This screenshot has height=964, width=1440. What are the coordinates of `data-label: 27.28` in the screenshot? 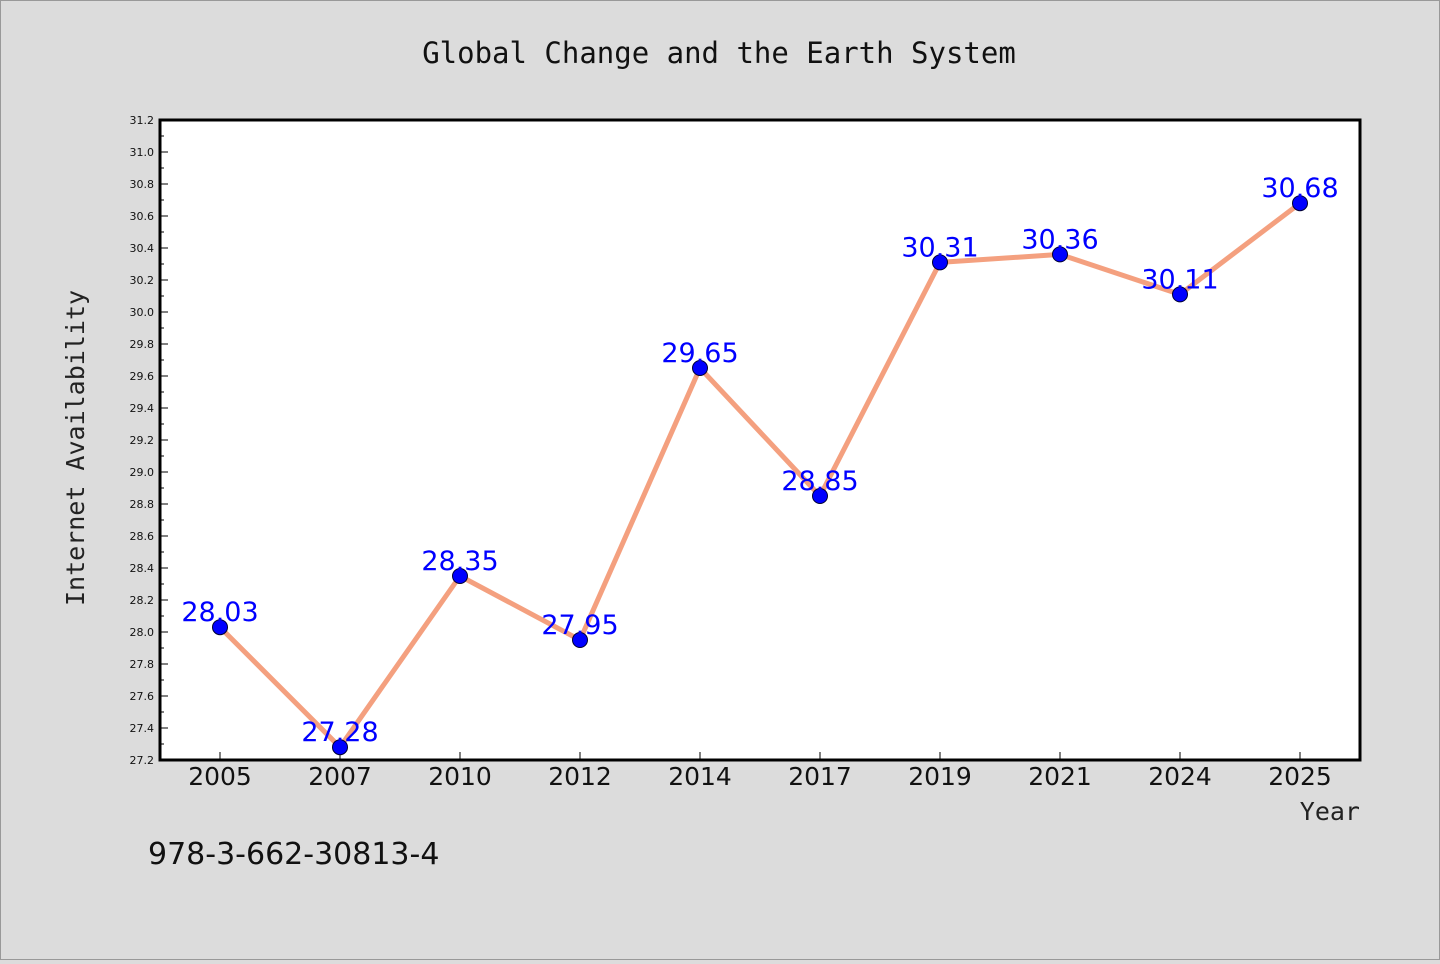 It's located at (339, 732).